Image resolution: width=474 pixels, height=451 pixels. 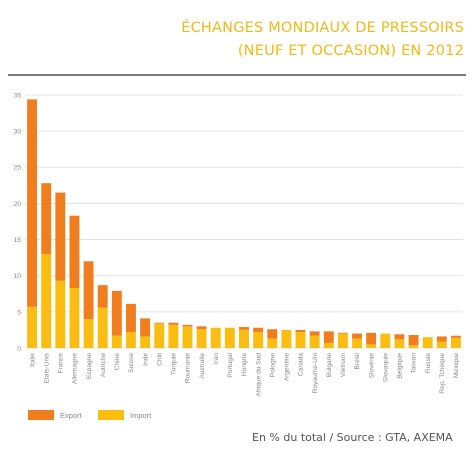 I want to click on x-tick-label-5: Autriche, so click(x=103, y=365).